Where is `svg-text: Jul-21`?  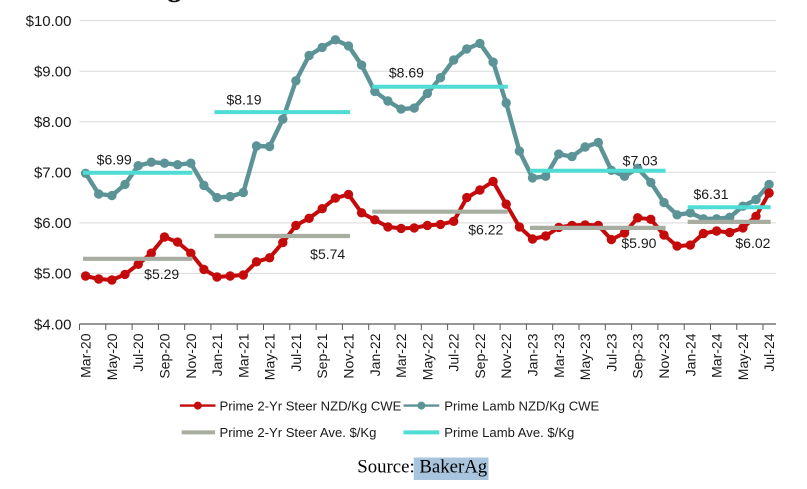 svg-text: Jul-21 is located at coordinates (296, 352).